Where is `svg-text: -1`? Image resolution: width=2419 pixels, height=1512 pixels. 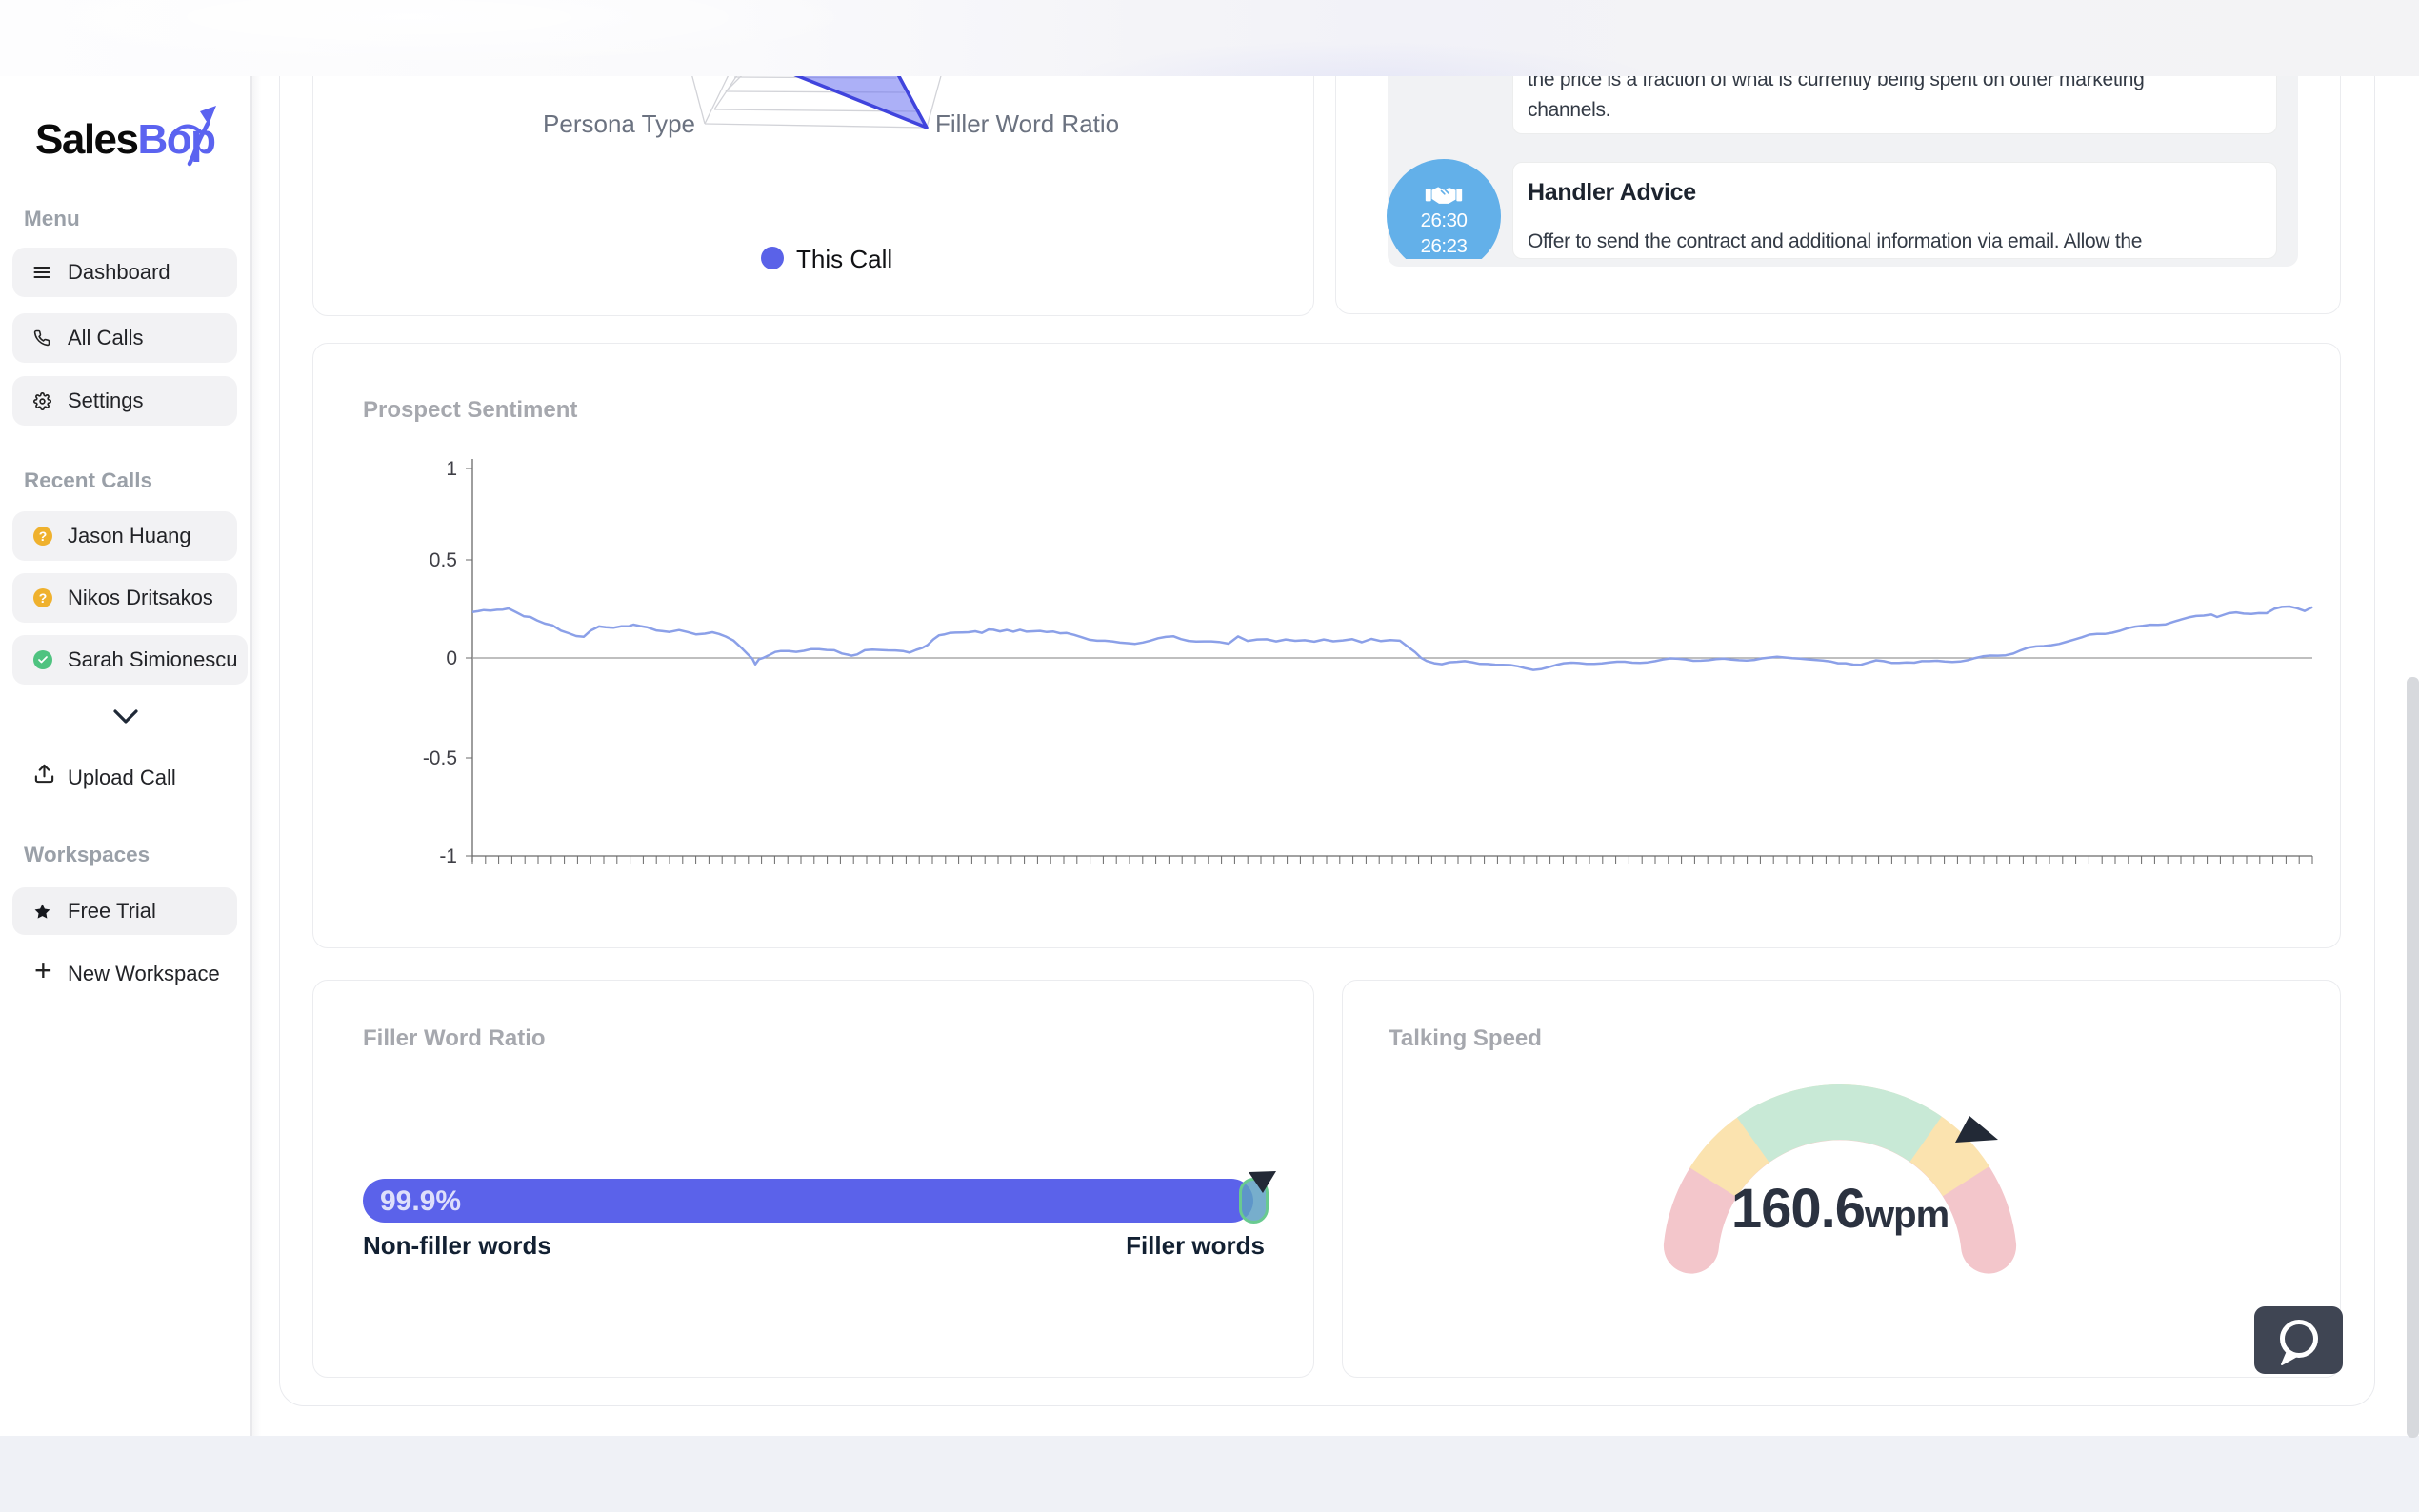 svg-text: -1 is located at coordinates (448, 856).